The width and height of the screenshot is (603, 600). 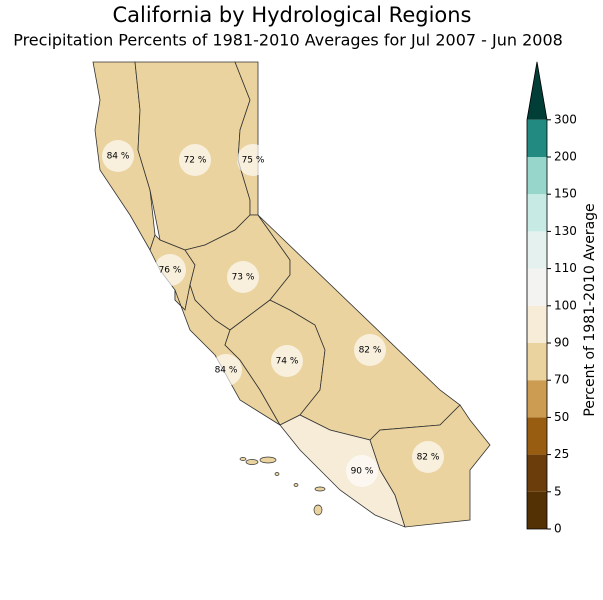 What do you see at coordinates (561, 380) in the screenshot?
I see `colorbar-tick-label: 70` at bounding box center [561, 380].